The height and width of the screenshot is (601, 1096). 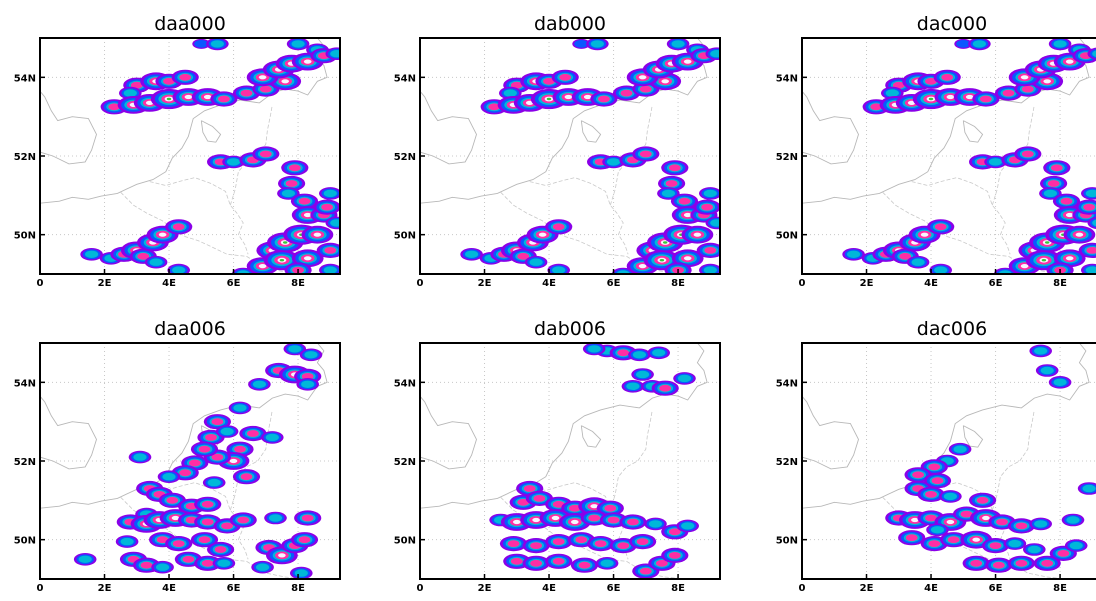 What do you see at coordinates (25, 78) in the screenshot?
I see `y-tick-label: 54N` at bounding box center [25, 78].